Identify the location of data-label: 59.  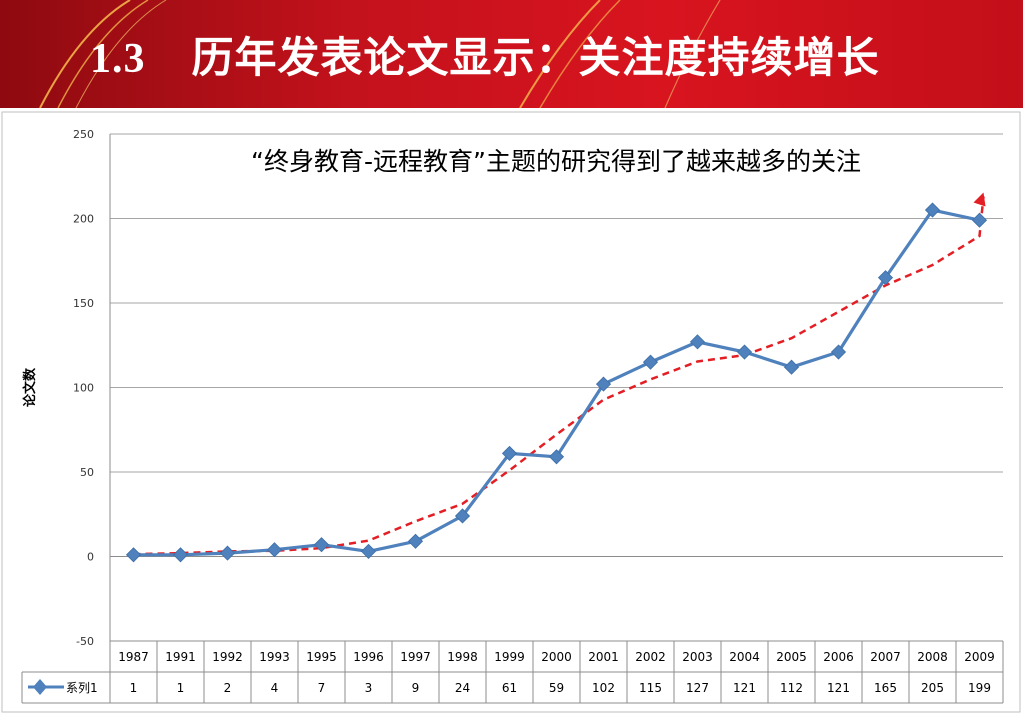
(556, 688).